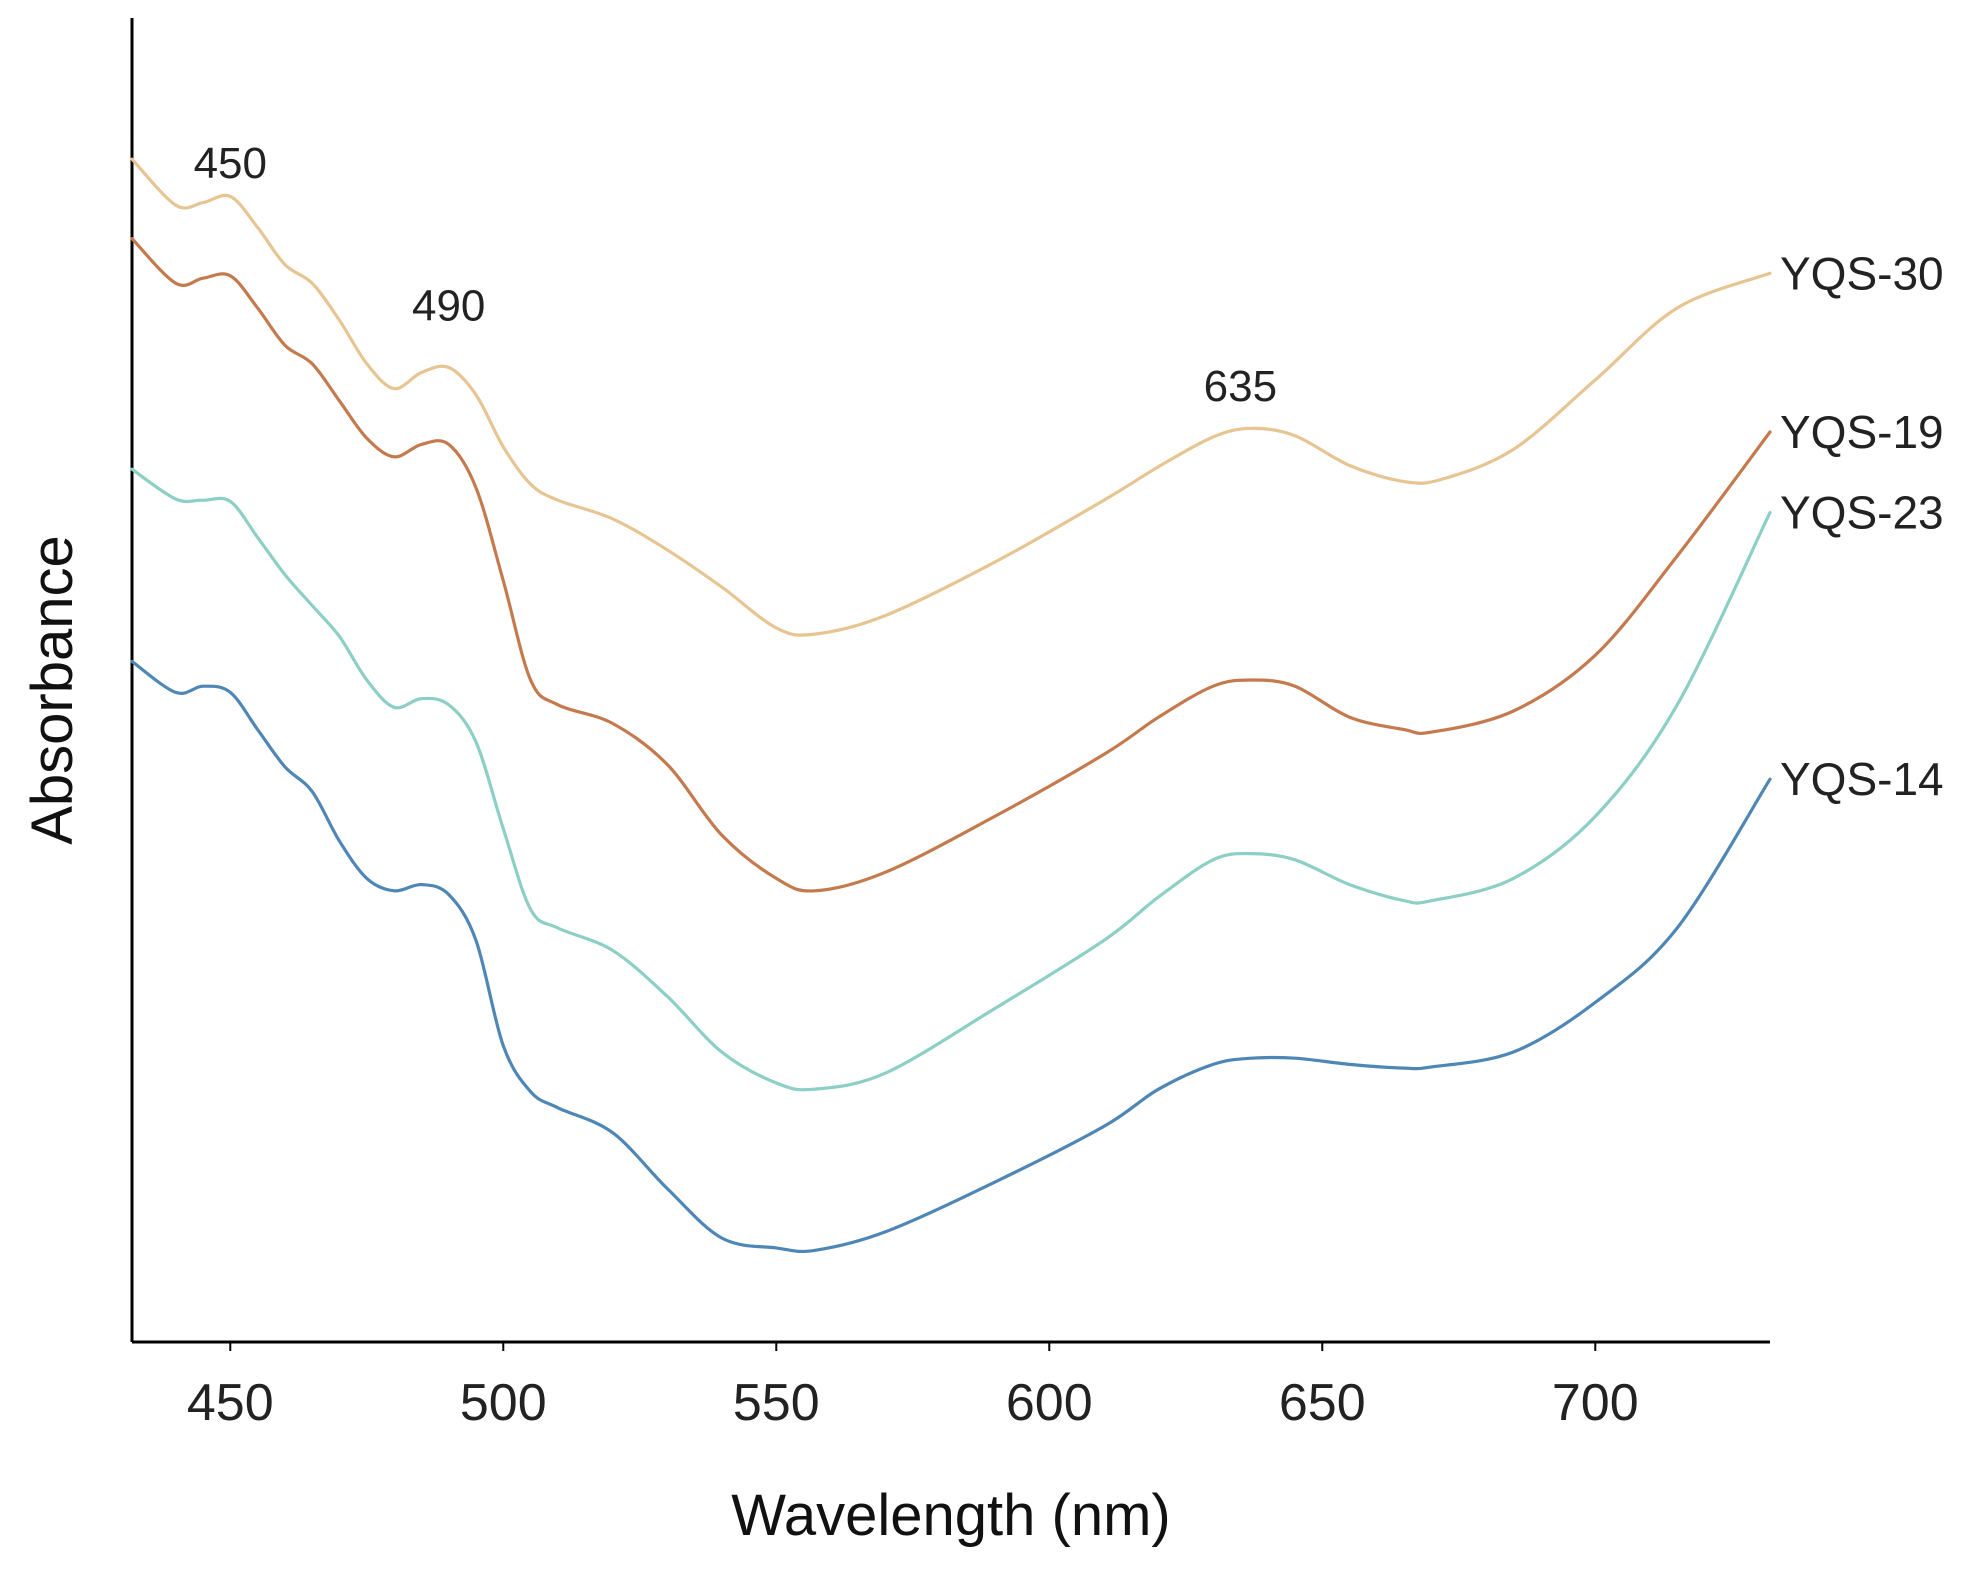  What do you see at coordinates (1240, 386) in the screenshot?
I see `peak-annotation: 635` at bounding box center [1240, 386].